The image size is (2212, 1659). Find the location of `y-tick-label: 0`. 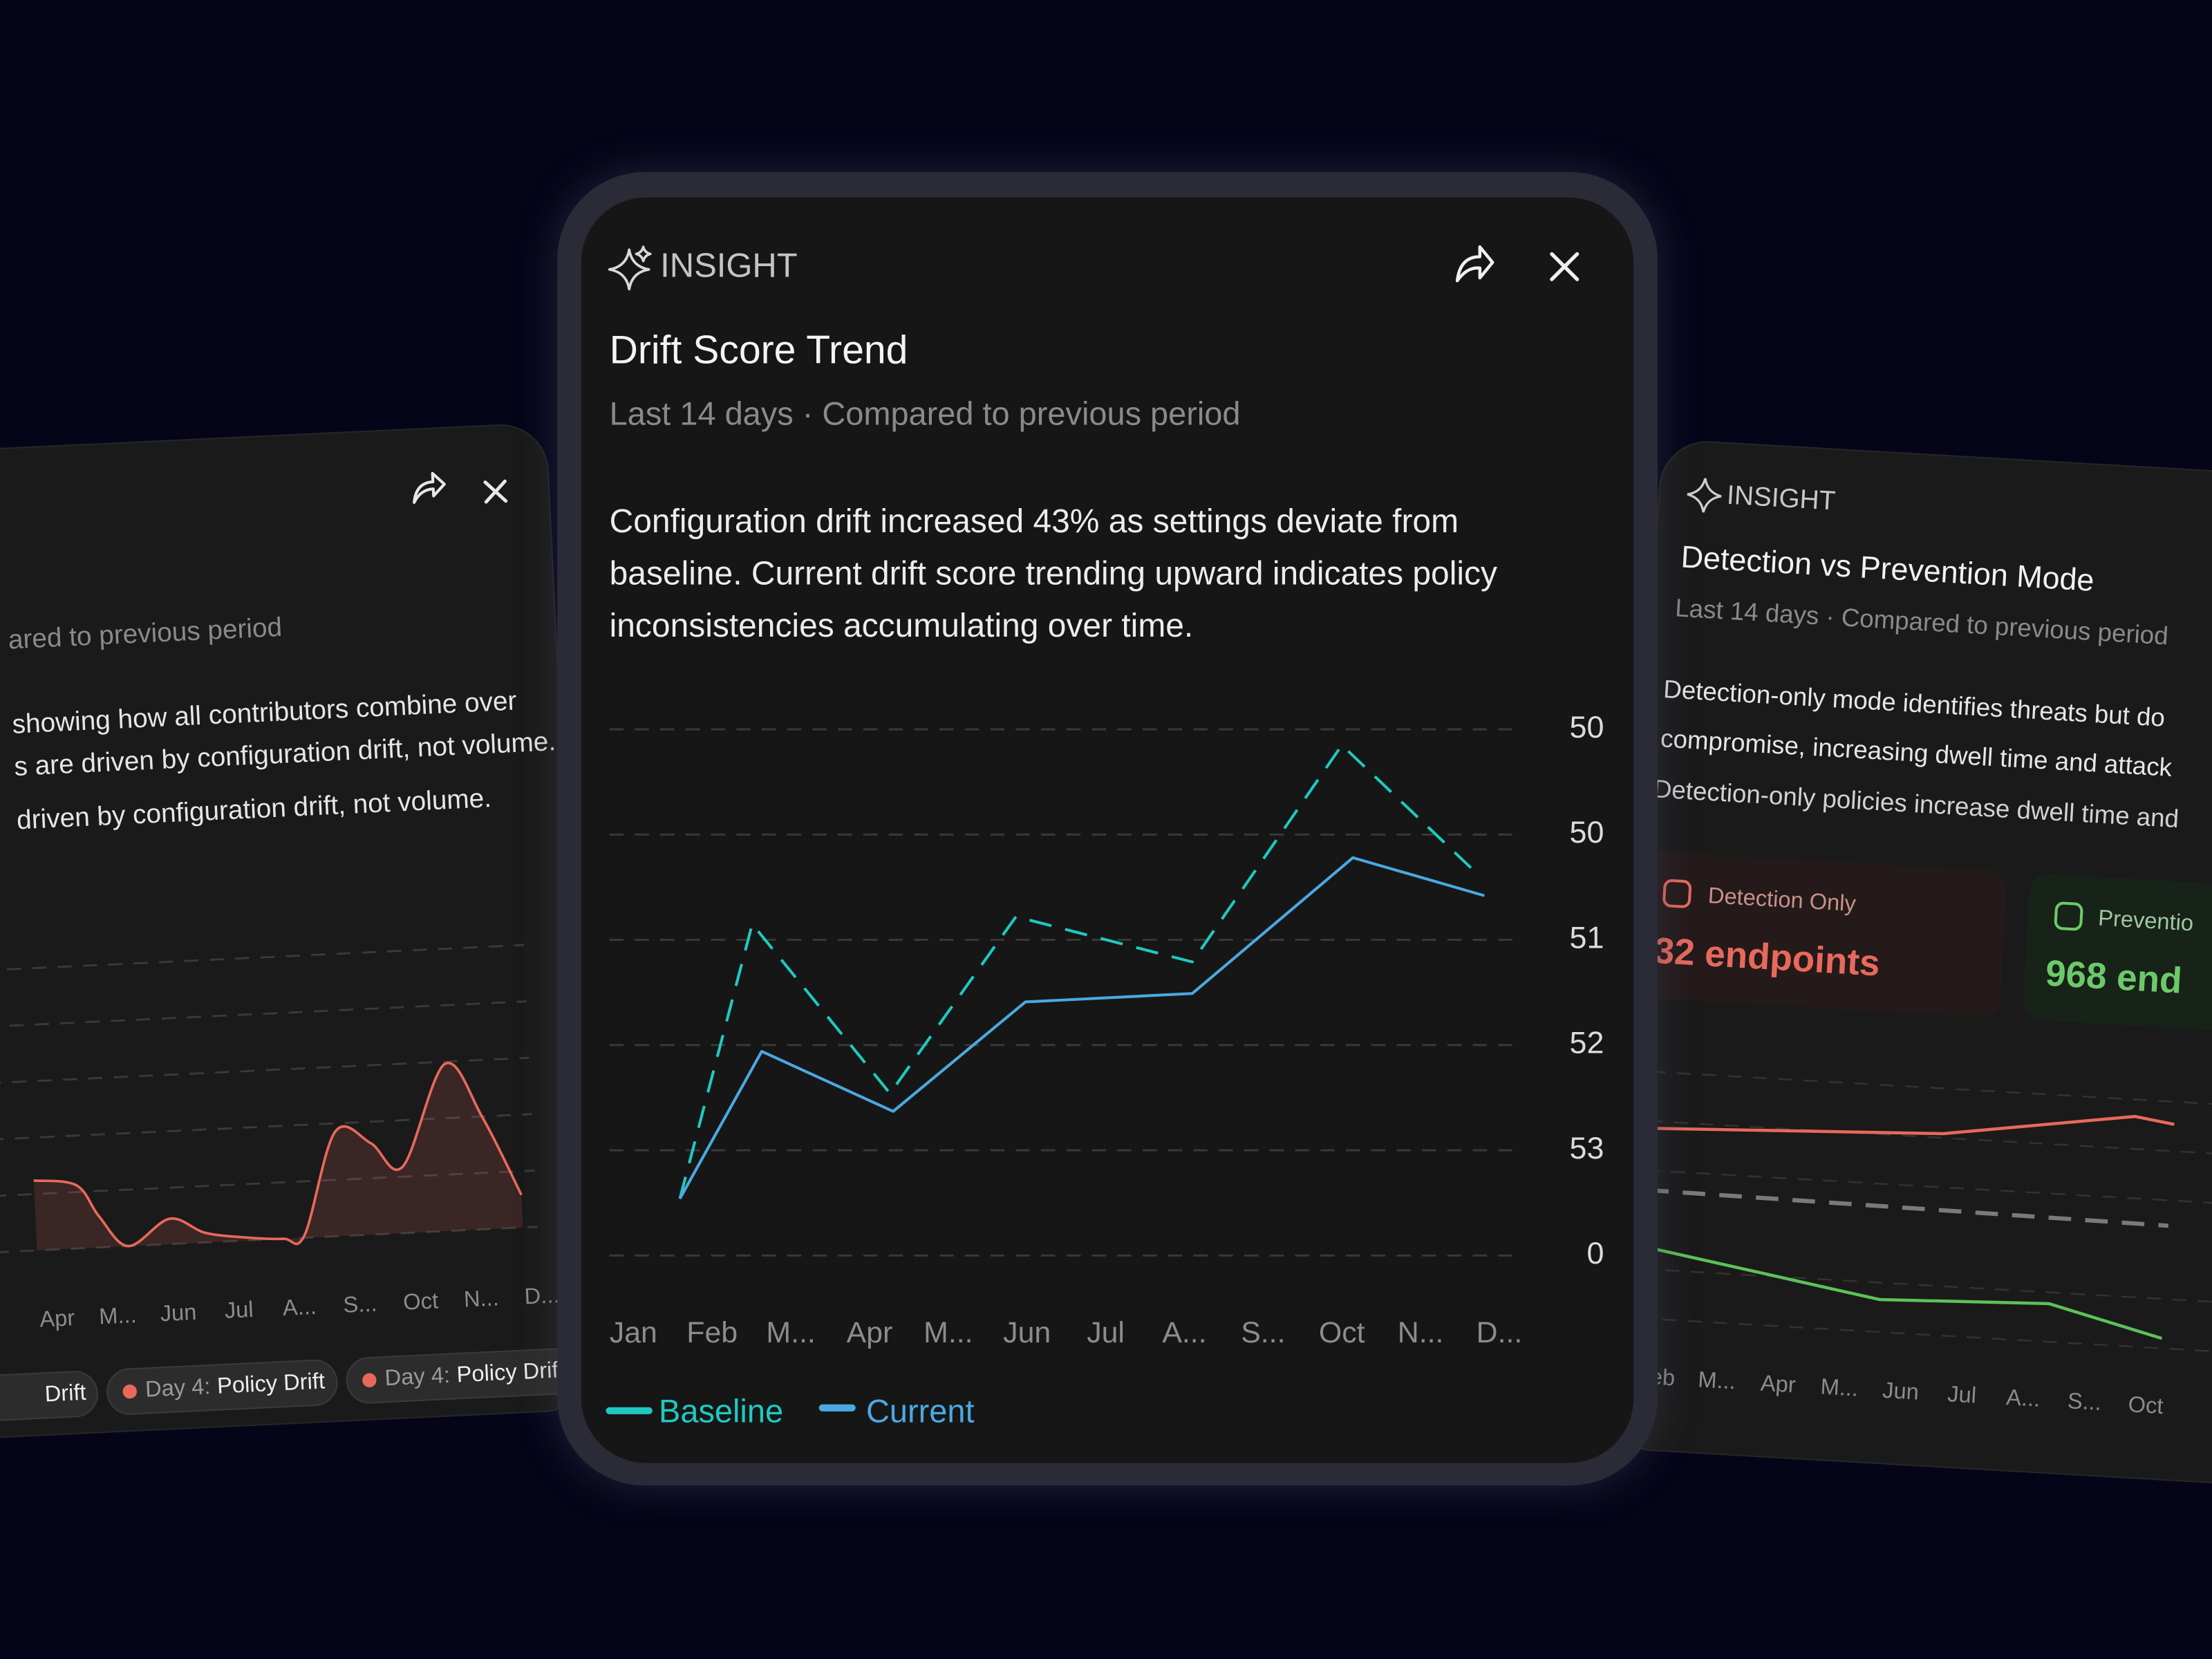

y-tick-label: 0 is located at coordinates (1595, 1253).